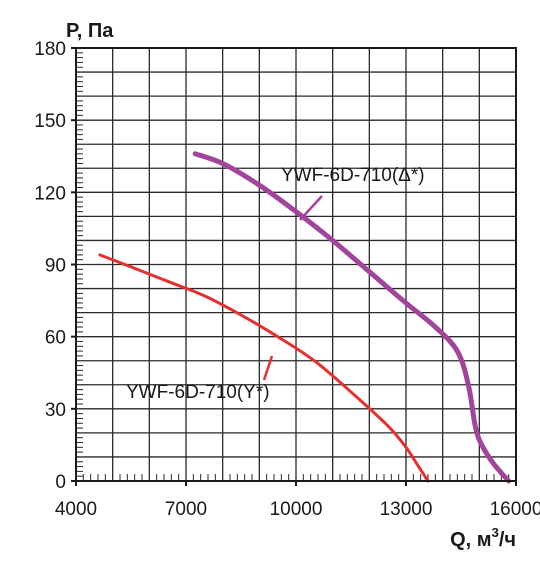  Describe the element at coordinates (76, 509) in the screenshot. I see `x-tick-label: 4000` at that location.